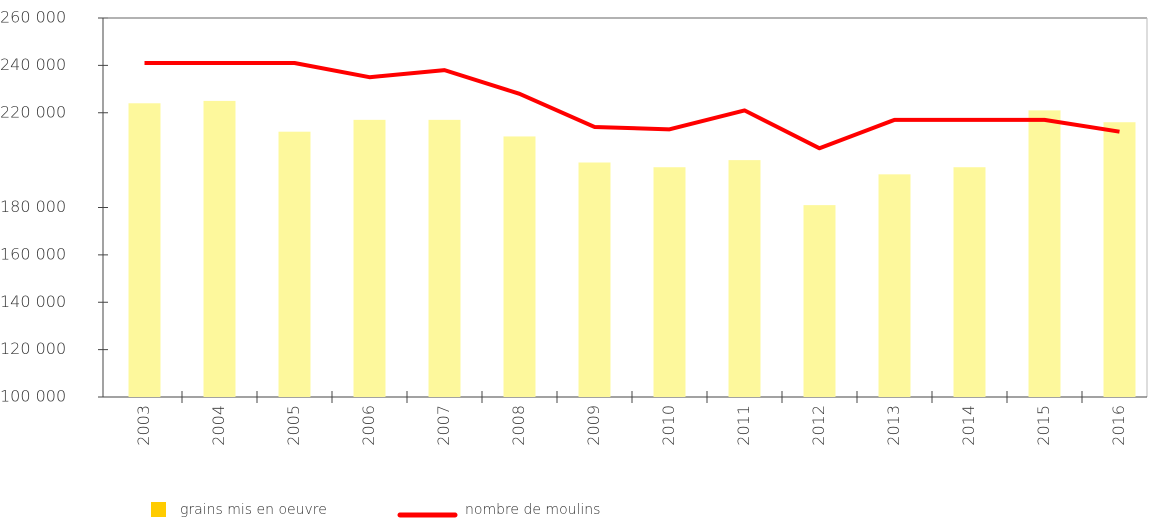 This screenshot has width=1150, height=523. I want to click on x-tick-label: 2010, so click(668, 425).